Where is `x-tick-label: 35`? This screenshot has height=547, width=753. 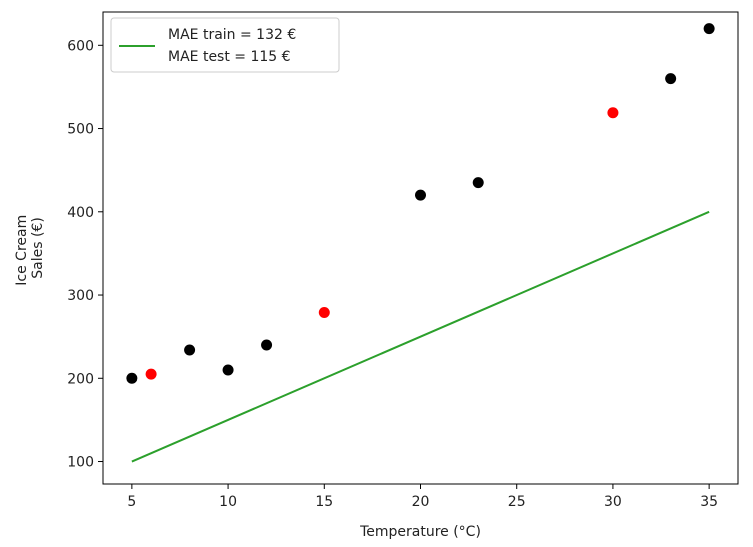
x-tick-label: 35 is located at coordinates (709, 502).